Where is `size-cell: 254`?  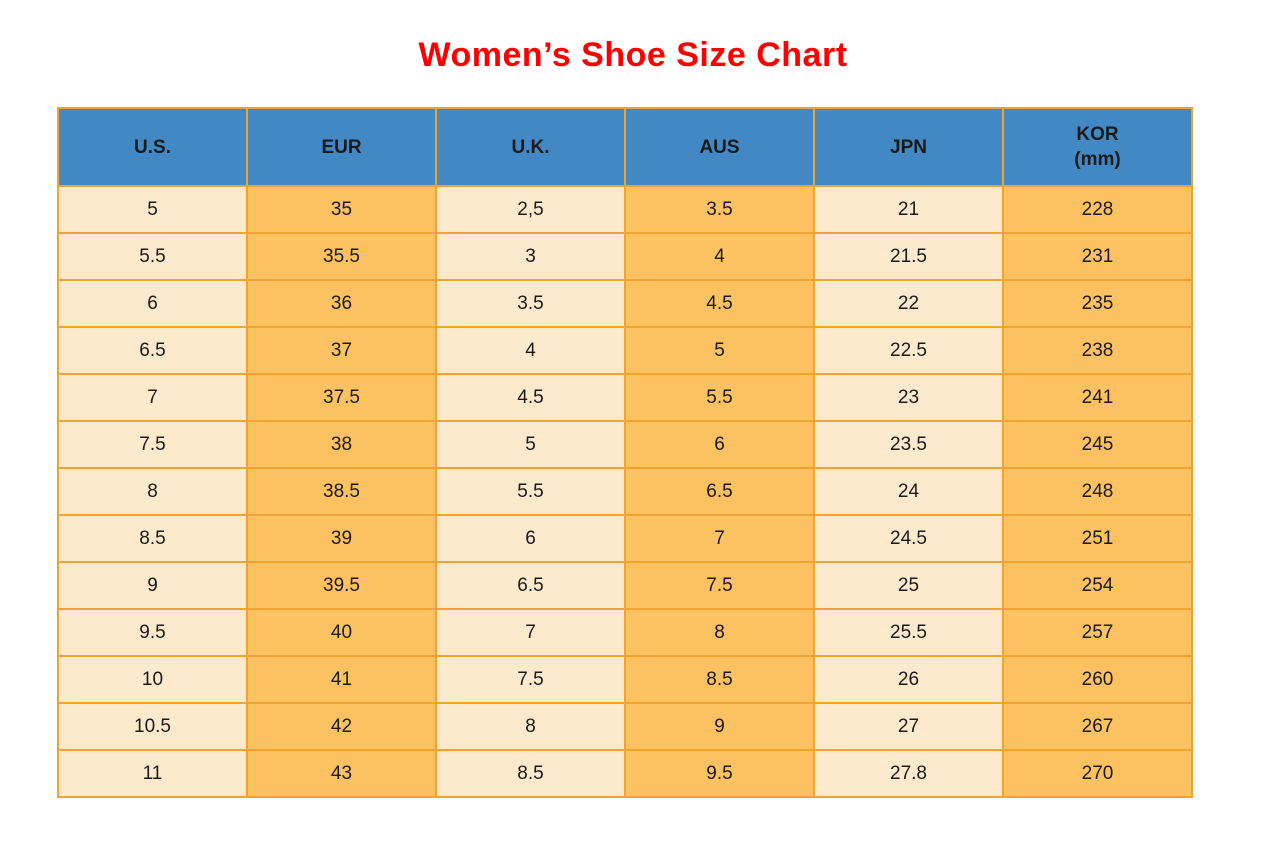
size-cell: 254 is located at coordinates (1097, 585).